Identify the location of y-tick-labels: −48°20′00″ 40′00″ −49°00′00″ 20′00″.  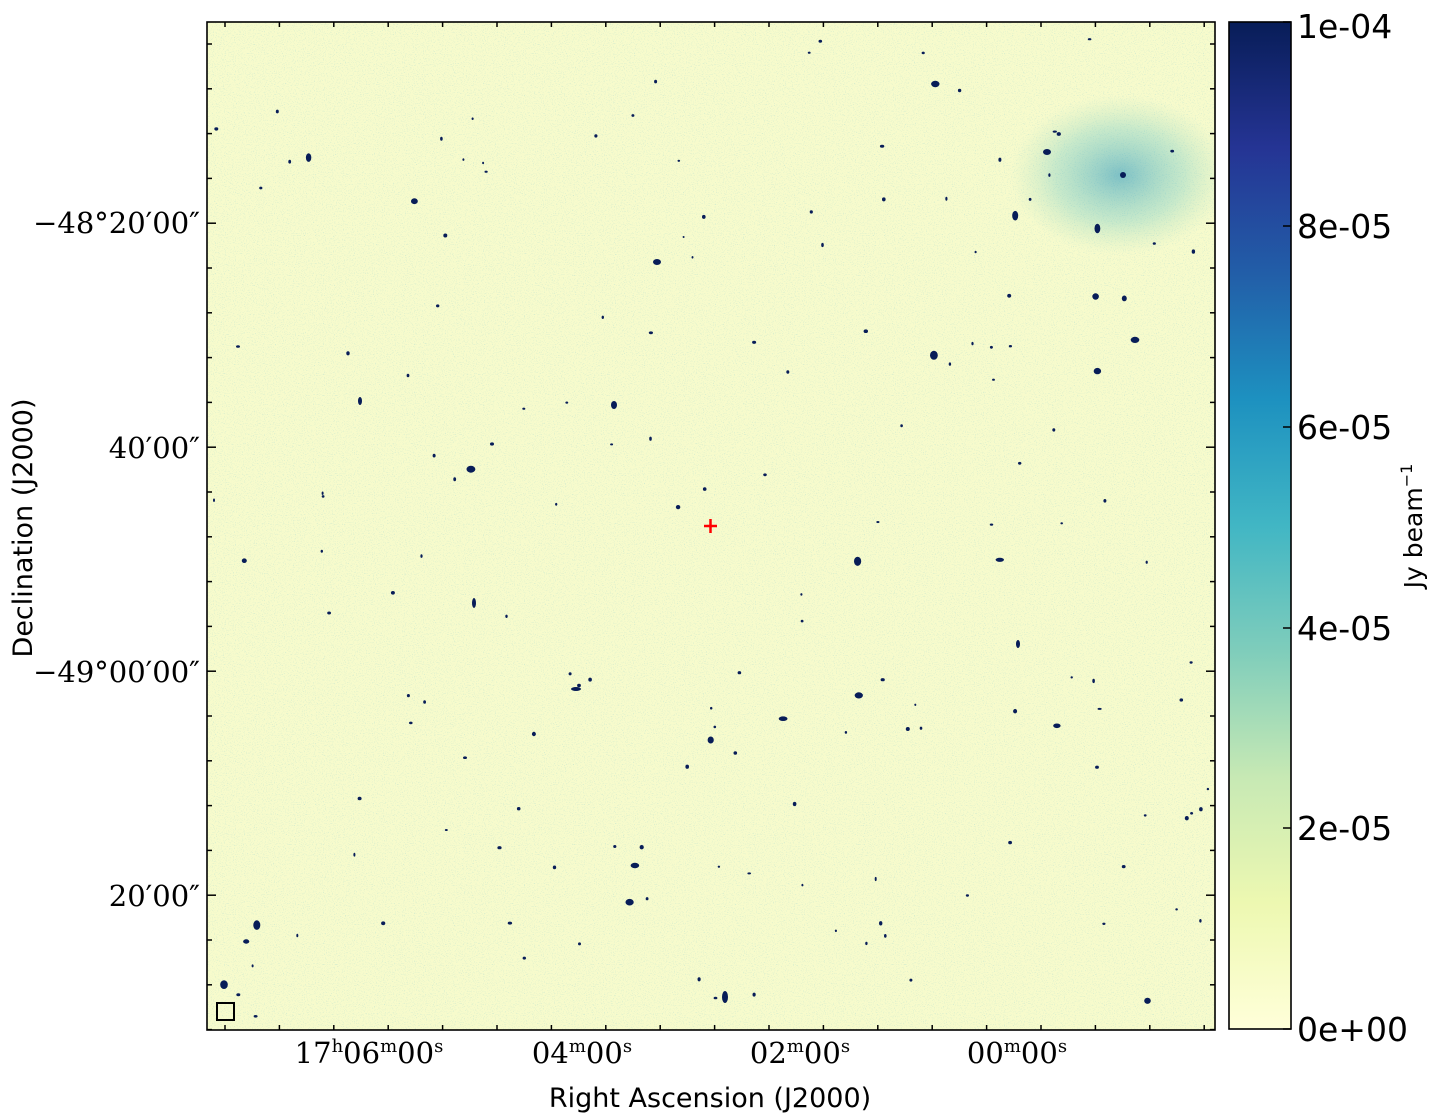
(116, 559).